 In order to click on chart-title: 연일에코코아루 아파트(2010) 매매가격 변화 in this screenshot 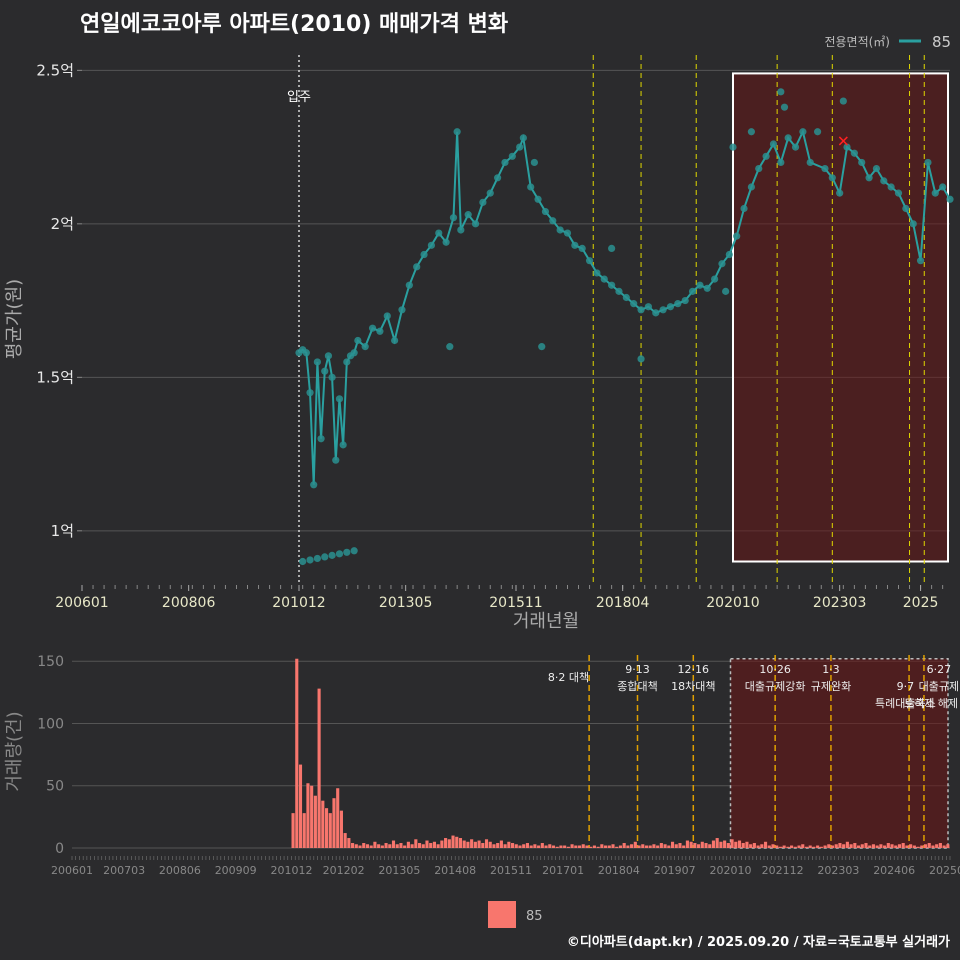, I will do `click(294, 24)`.